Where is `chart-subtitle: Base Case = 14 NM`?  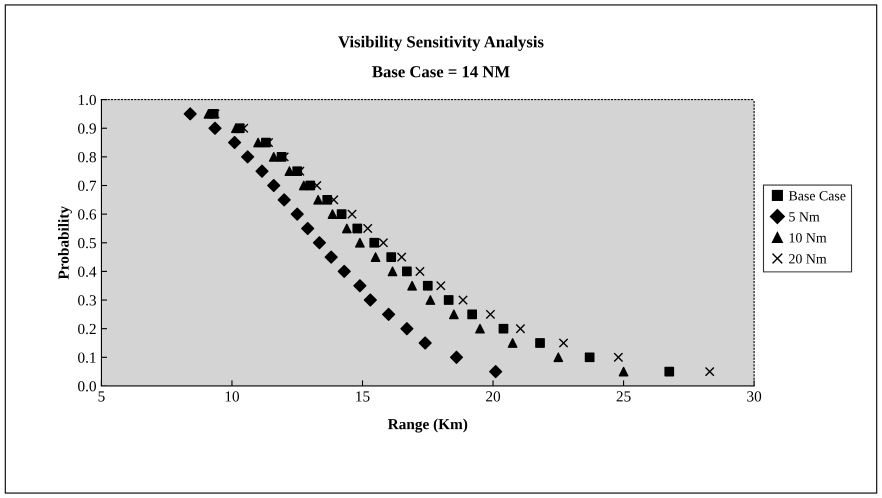
chart-subtitle: Base Case = 14 NM is located at coordinates (441, 72).